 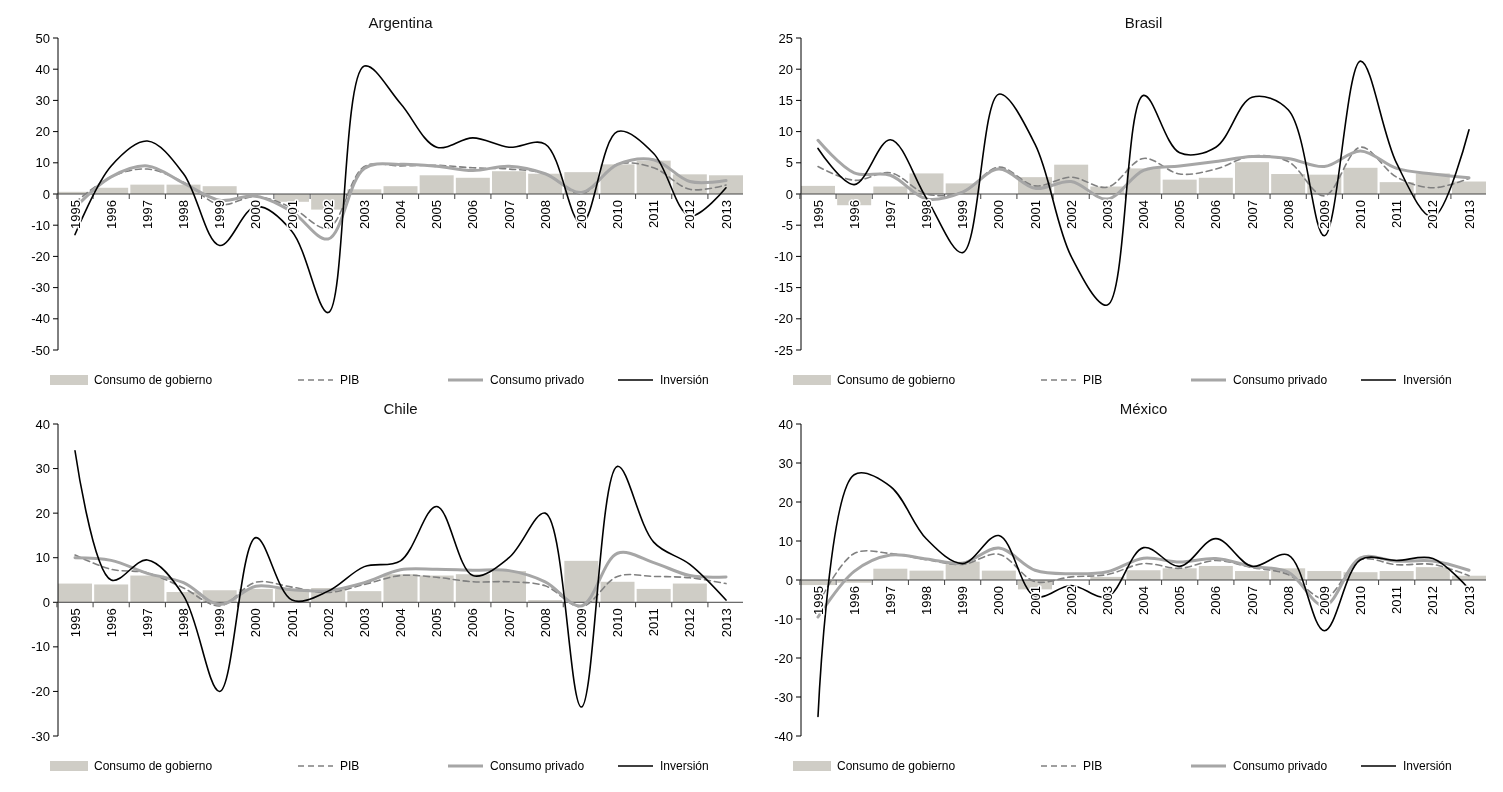 I want to click on y-tick-label: 25, so click(x=785, y=38).